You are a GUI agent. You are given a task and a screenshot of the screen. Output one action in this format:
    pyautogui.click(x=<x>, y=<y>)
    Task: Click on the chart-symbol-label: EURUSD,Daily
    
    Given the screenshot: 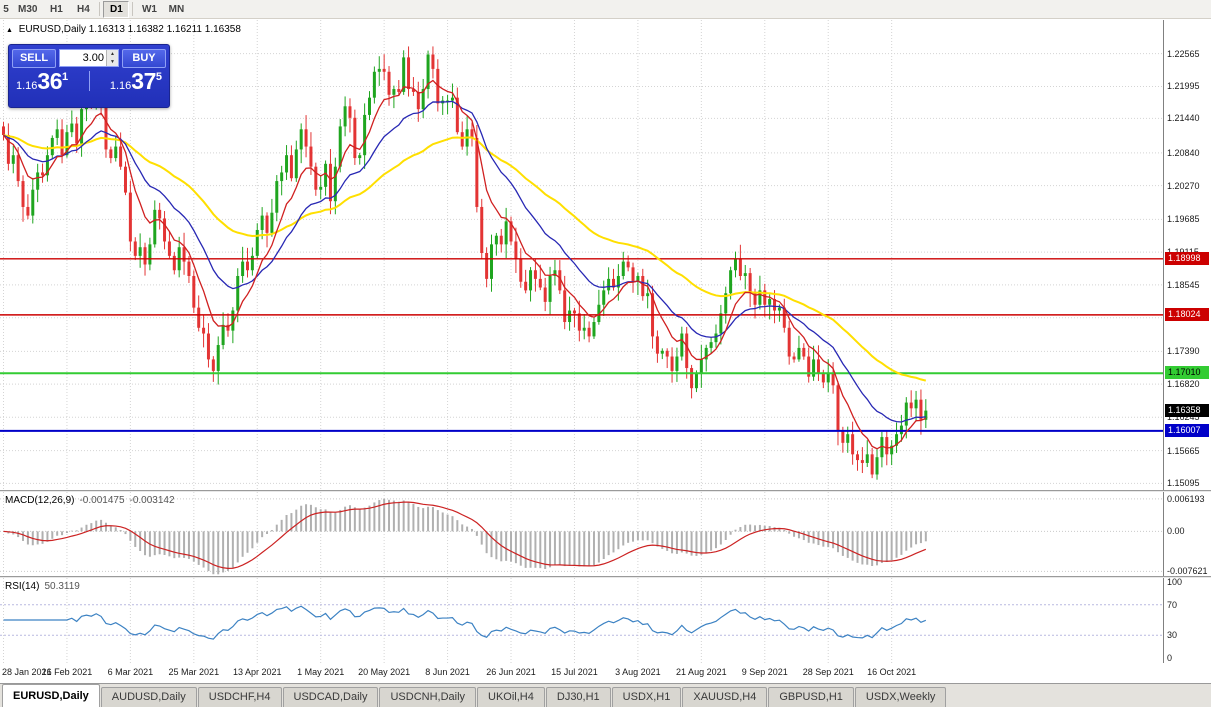 What is the action you would take?
    pyautogui.click(x=52, y=29)
    